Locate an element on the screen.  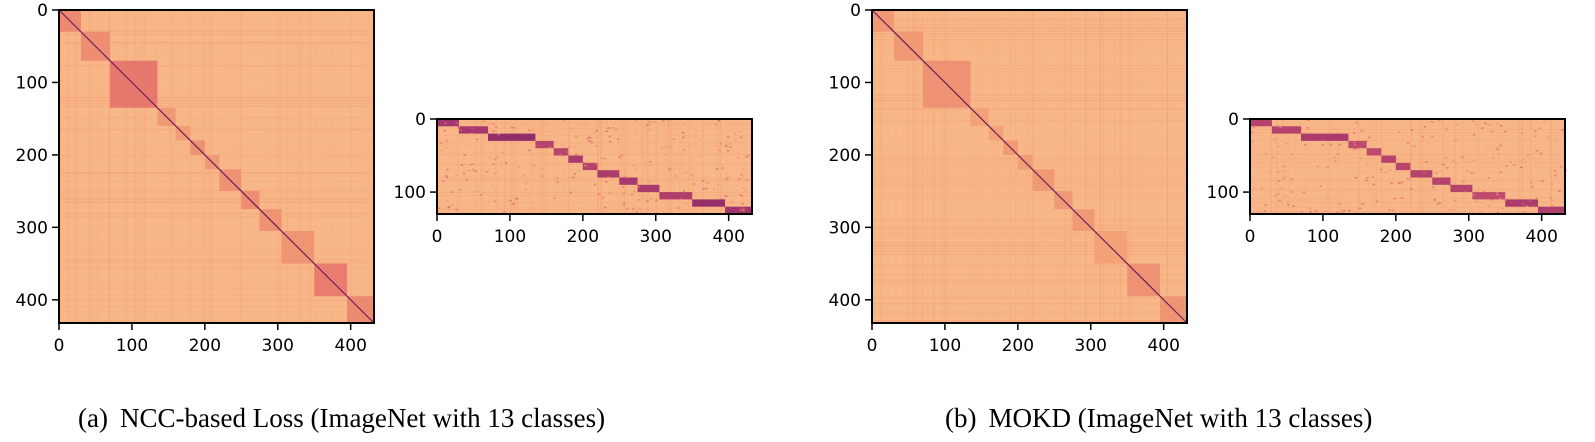
heatmap-b-right: 0 100 200 300 400 0 100 is located at coordinates (1387, 178).